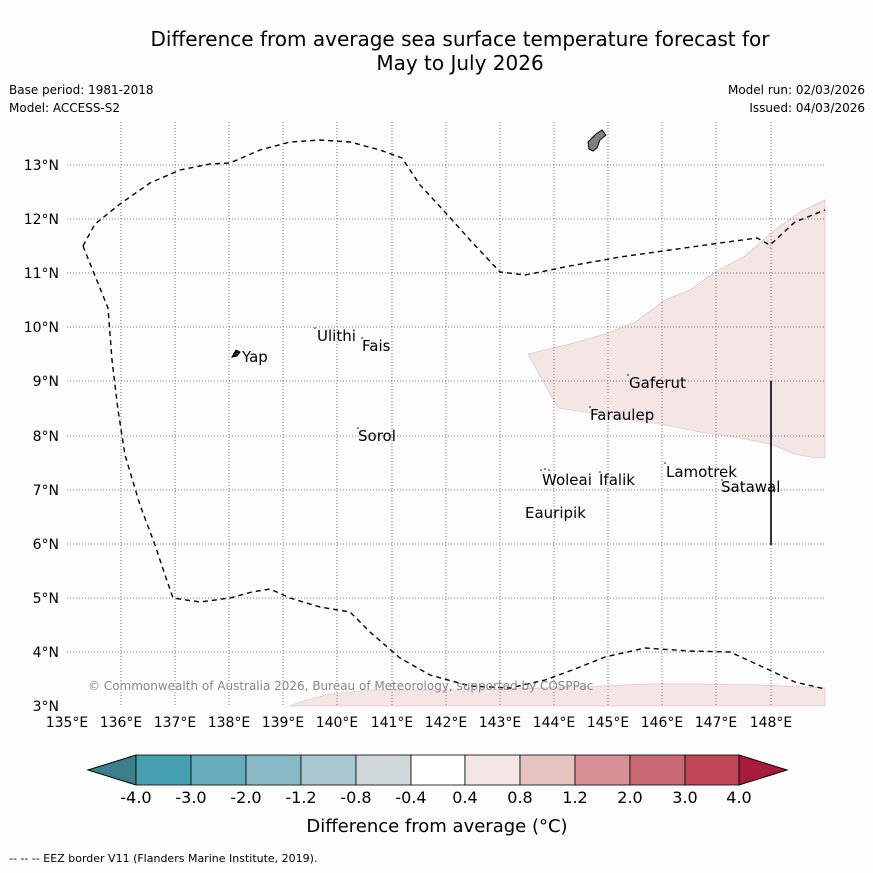 This screenshot has width=873, height=873. Describe the element at coordinates (376, 346) in the screenshot. I see `place-label-fais: Fais` at that location.